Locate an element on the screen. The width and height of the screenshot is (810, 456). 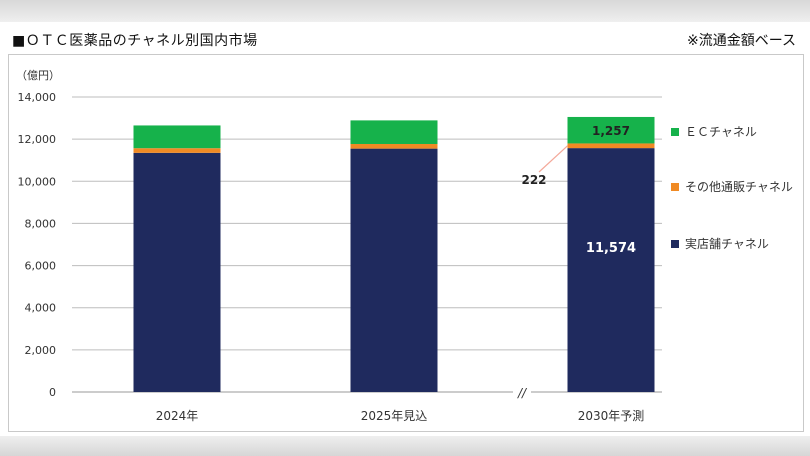
chart-note: ※流通金額ベース is located at coordinates (741, 41).